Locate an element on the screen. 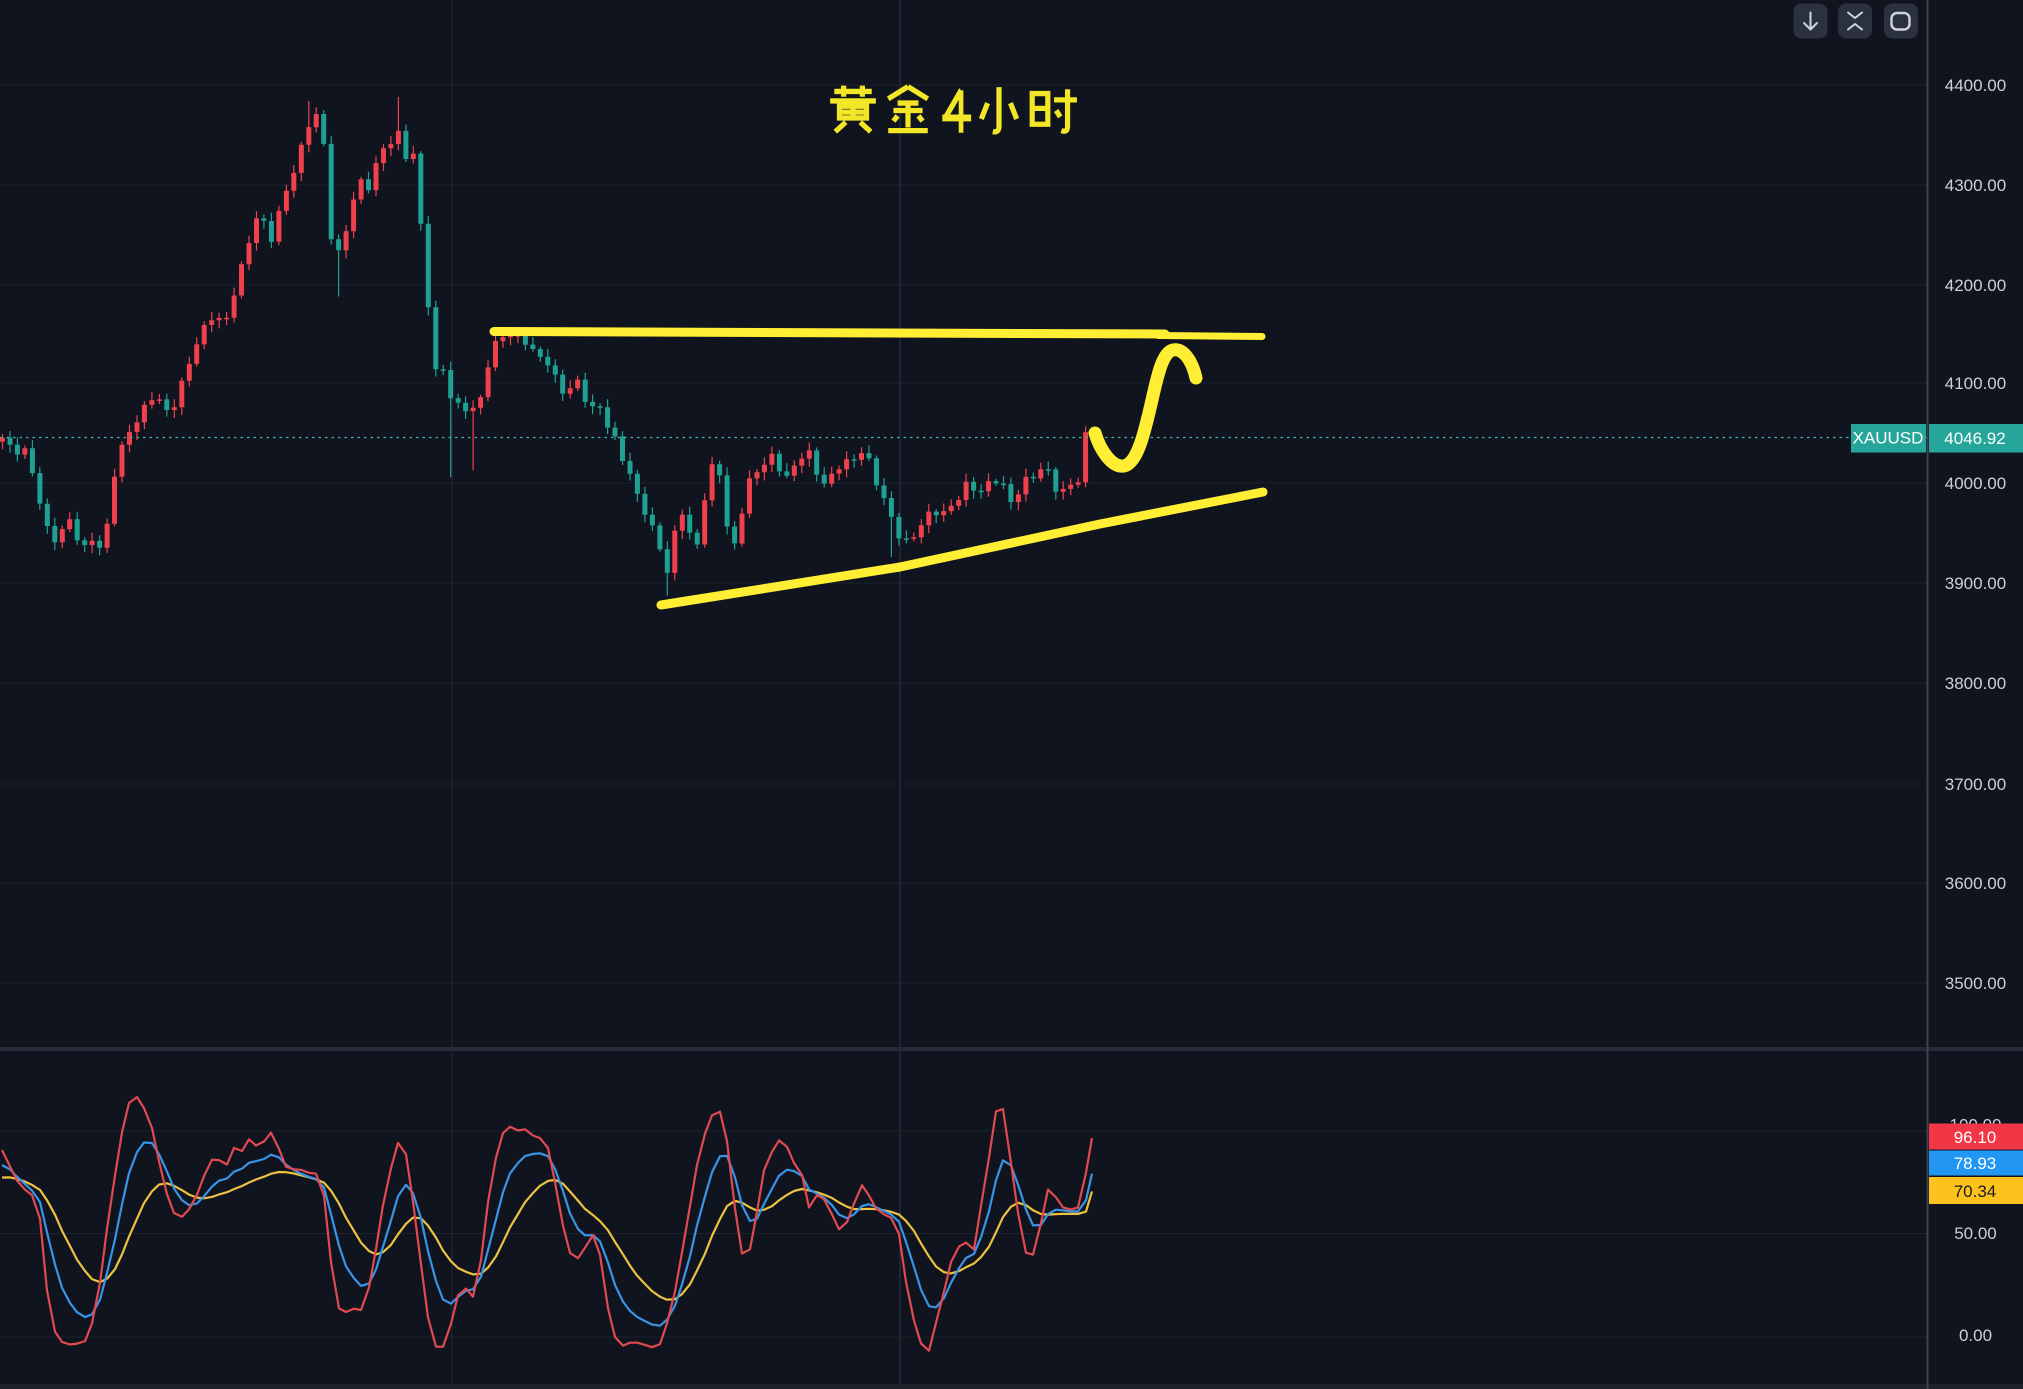 This screenshot has width=2023, height=1389. svg-text: XAUUSD is located at coordinates (1888, 438).